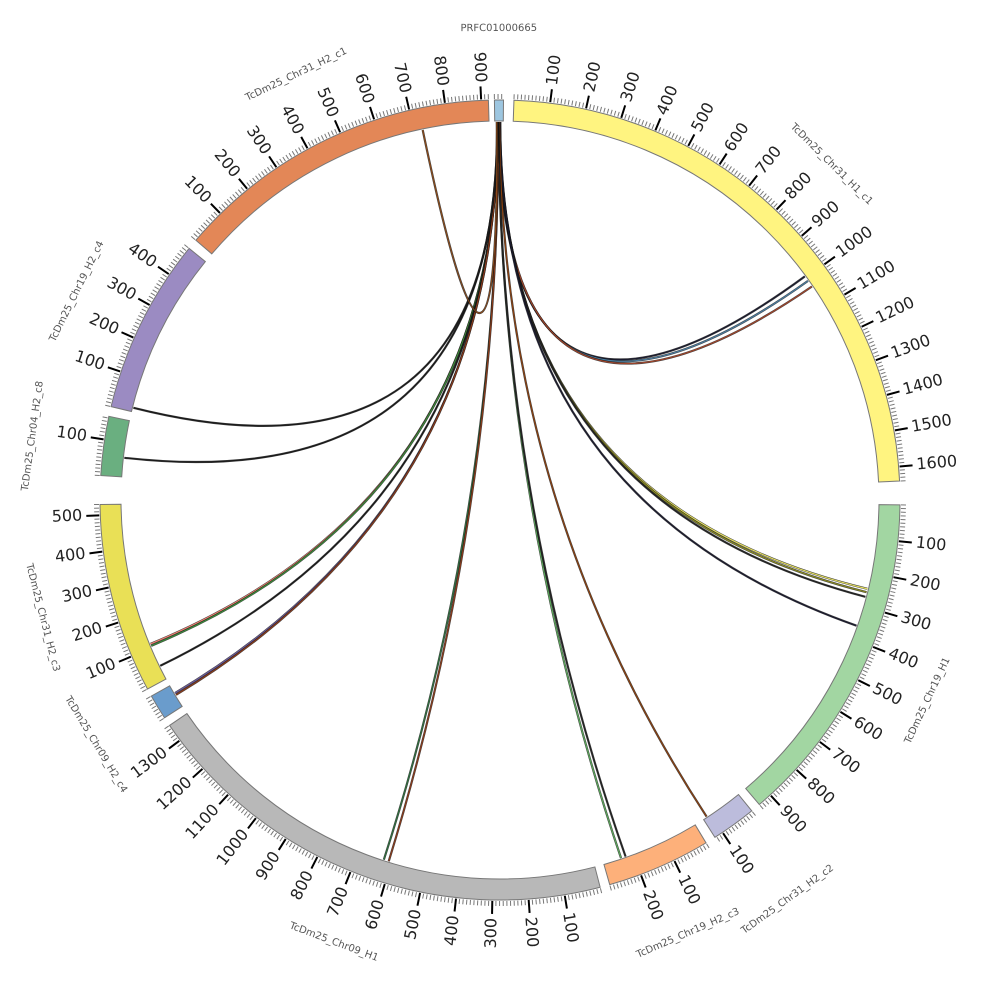 This screenshot has width=1000, height=1000. Describe the element at coordinates (787, 900) in the screenshot. I see `chromosome-label: TcDm25_Chr31_H2_c2` at that location.